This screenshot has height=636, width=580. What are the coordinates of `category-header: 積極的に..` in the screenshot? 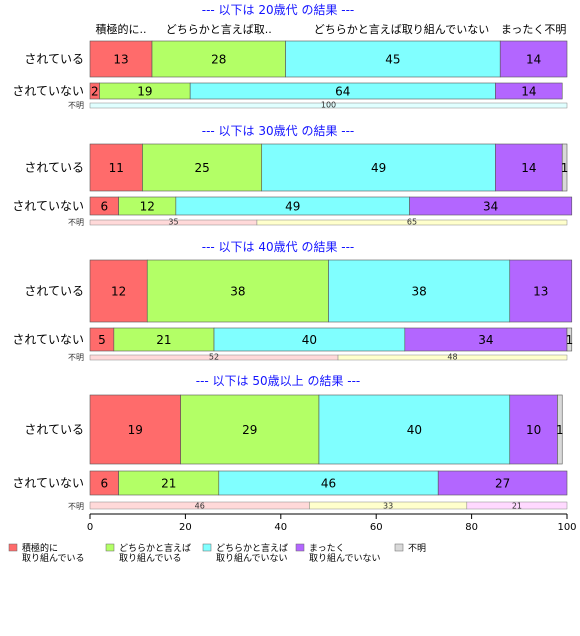 It's located at (121, 29).